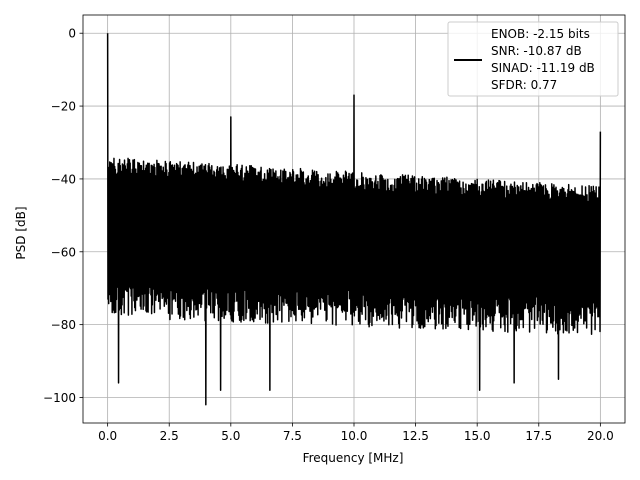 Image resolution: width=640 pixels, height=480 pixels. I want to click on x-tick-label: 15.0, so click(477, 436).